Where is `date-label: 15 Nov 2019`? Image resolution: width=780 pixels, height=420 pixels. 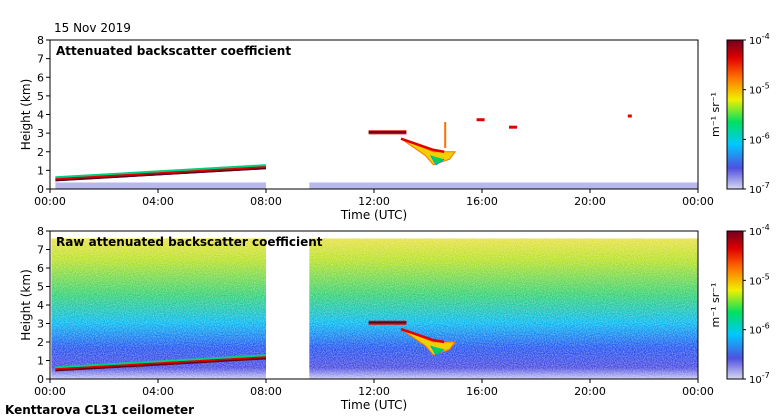
date-label: 15 Nov 2019 is located at coordinates (92, 28).